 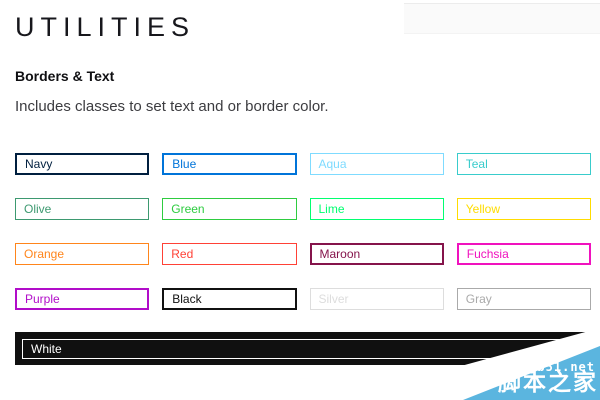 I want to click on swatch-red: Red, so click(x=229, y=254).